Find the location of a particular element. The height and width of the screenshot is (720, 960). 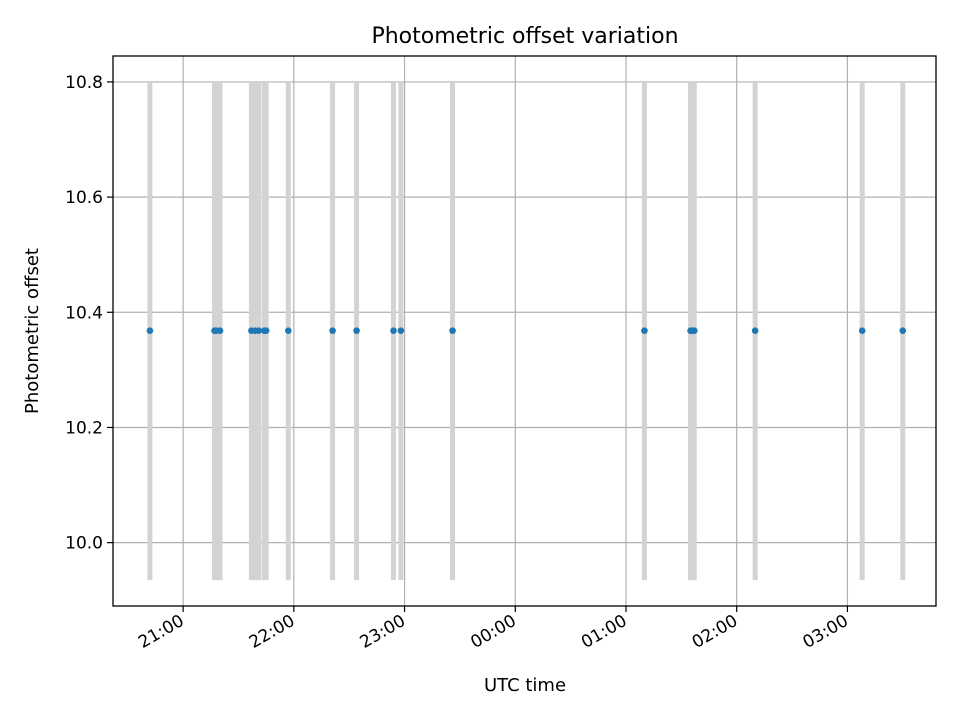

x-axis-label: UTC time is located at coordinates (525, 685).